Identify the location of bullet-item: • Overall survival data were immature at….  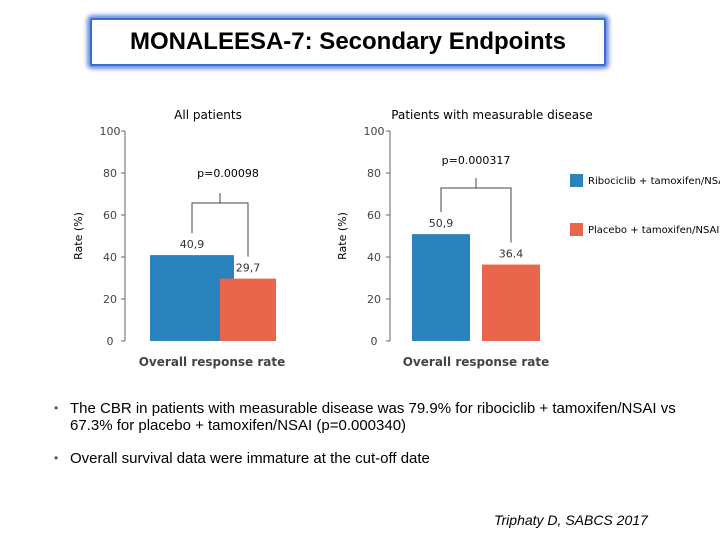
(376, 458).